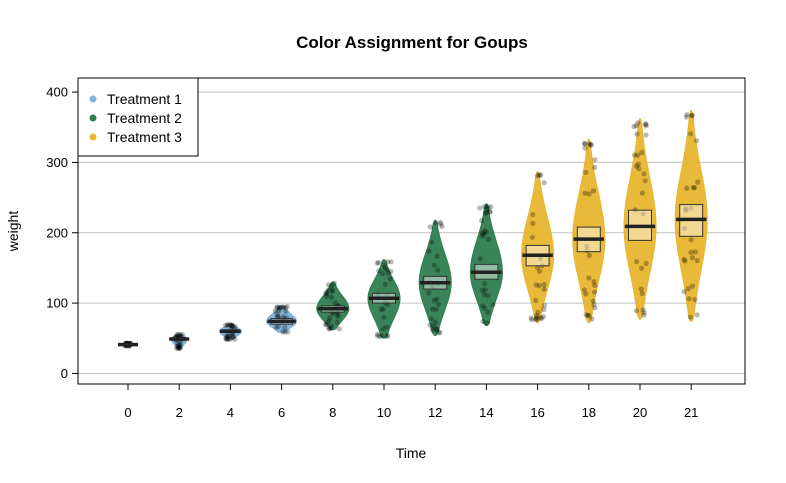 The width and height of the screenshot is (786, 483). What do you see at coordinates (57, 232) in the screenshot?
I see `y-tick-label: 200` at bounding box center [57, 232].